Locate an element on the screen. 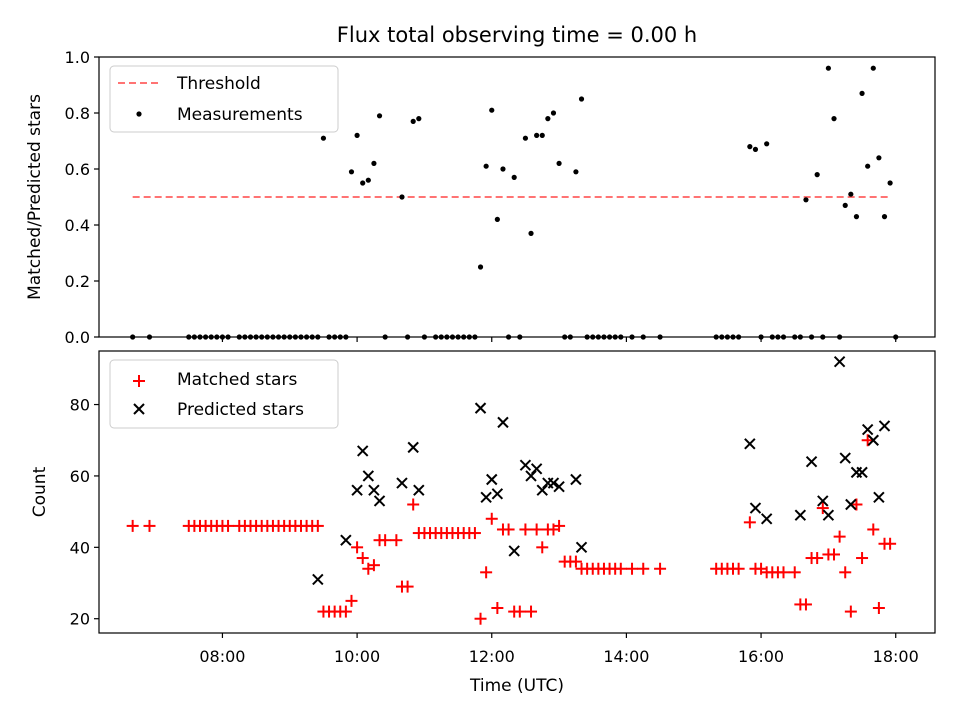 The width and height of the screenshot is (960, 720). x-axis-label: Time (UTC) is located at coordinates (516, 686).